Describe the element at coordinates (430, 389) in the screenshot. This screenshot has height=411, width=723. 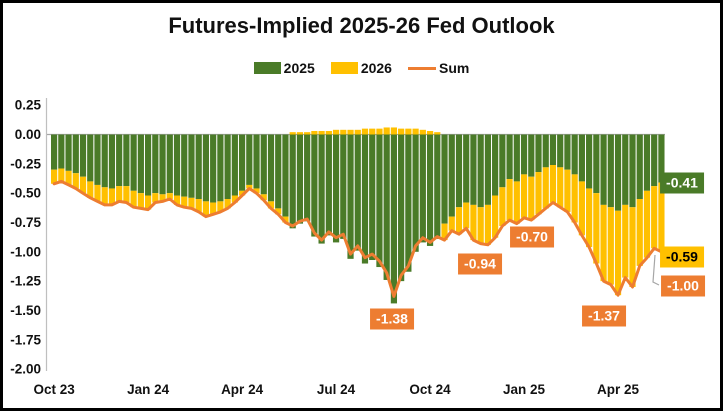
I see `x-axis-tick-label: Oct 24` at that location.